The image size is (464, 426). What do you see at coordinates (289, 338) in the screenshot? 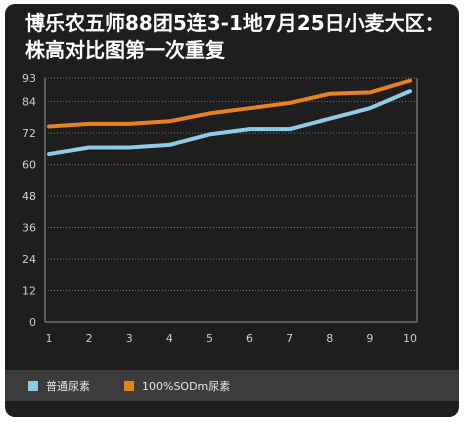
I see `x-tick-label: 7` at bounding box center [289, 338].